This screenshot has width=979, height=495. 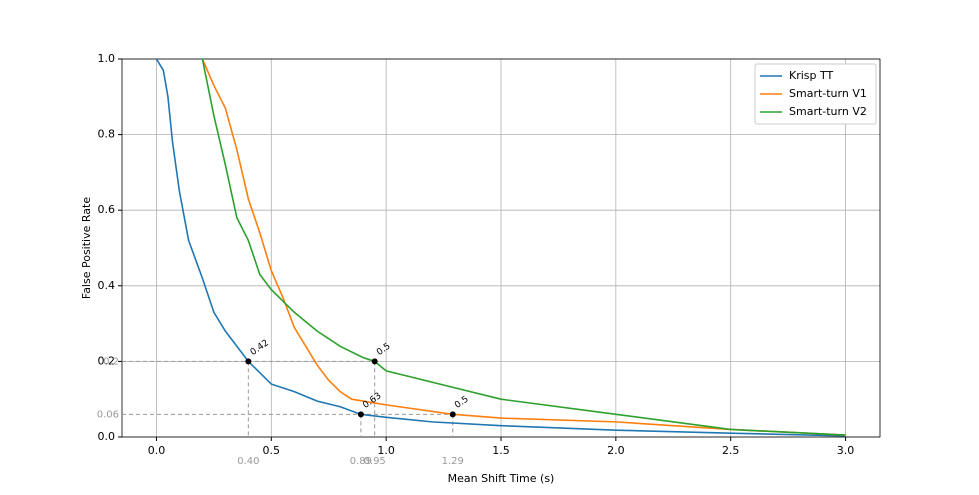 I want to click on y-tick-label: 0.8, so click(x=107, y=134).